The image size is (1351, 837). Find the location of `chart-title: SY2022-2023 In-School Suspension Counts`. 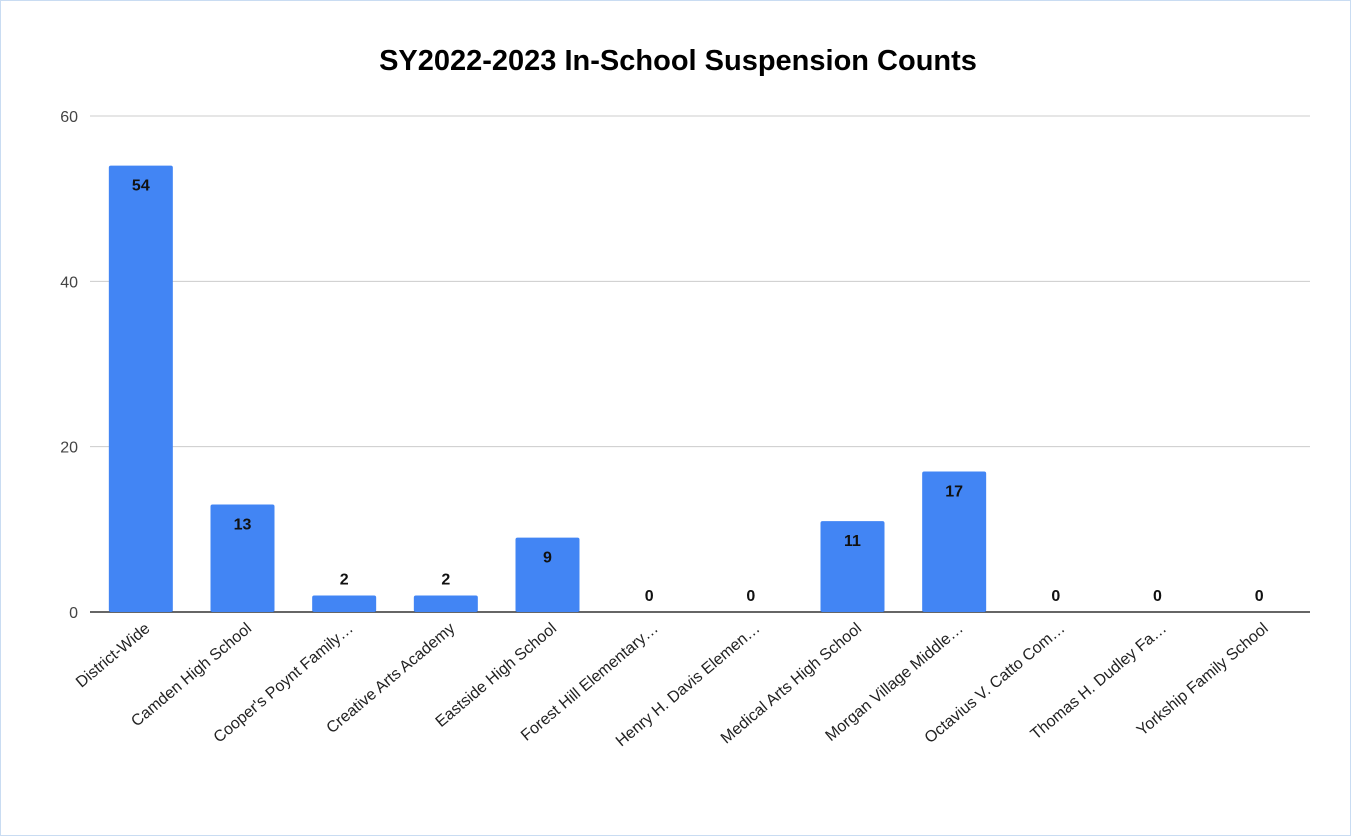

chart-title: SY2022-2023 In-School Suspension Counts is located at coordinates (678, 61).